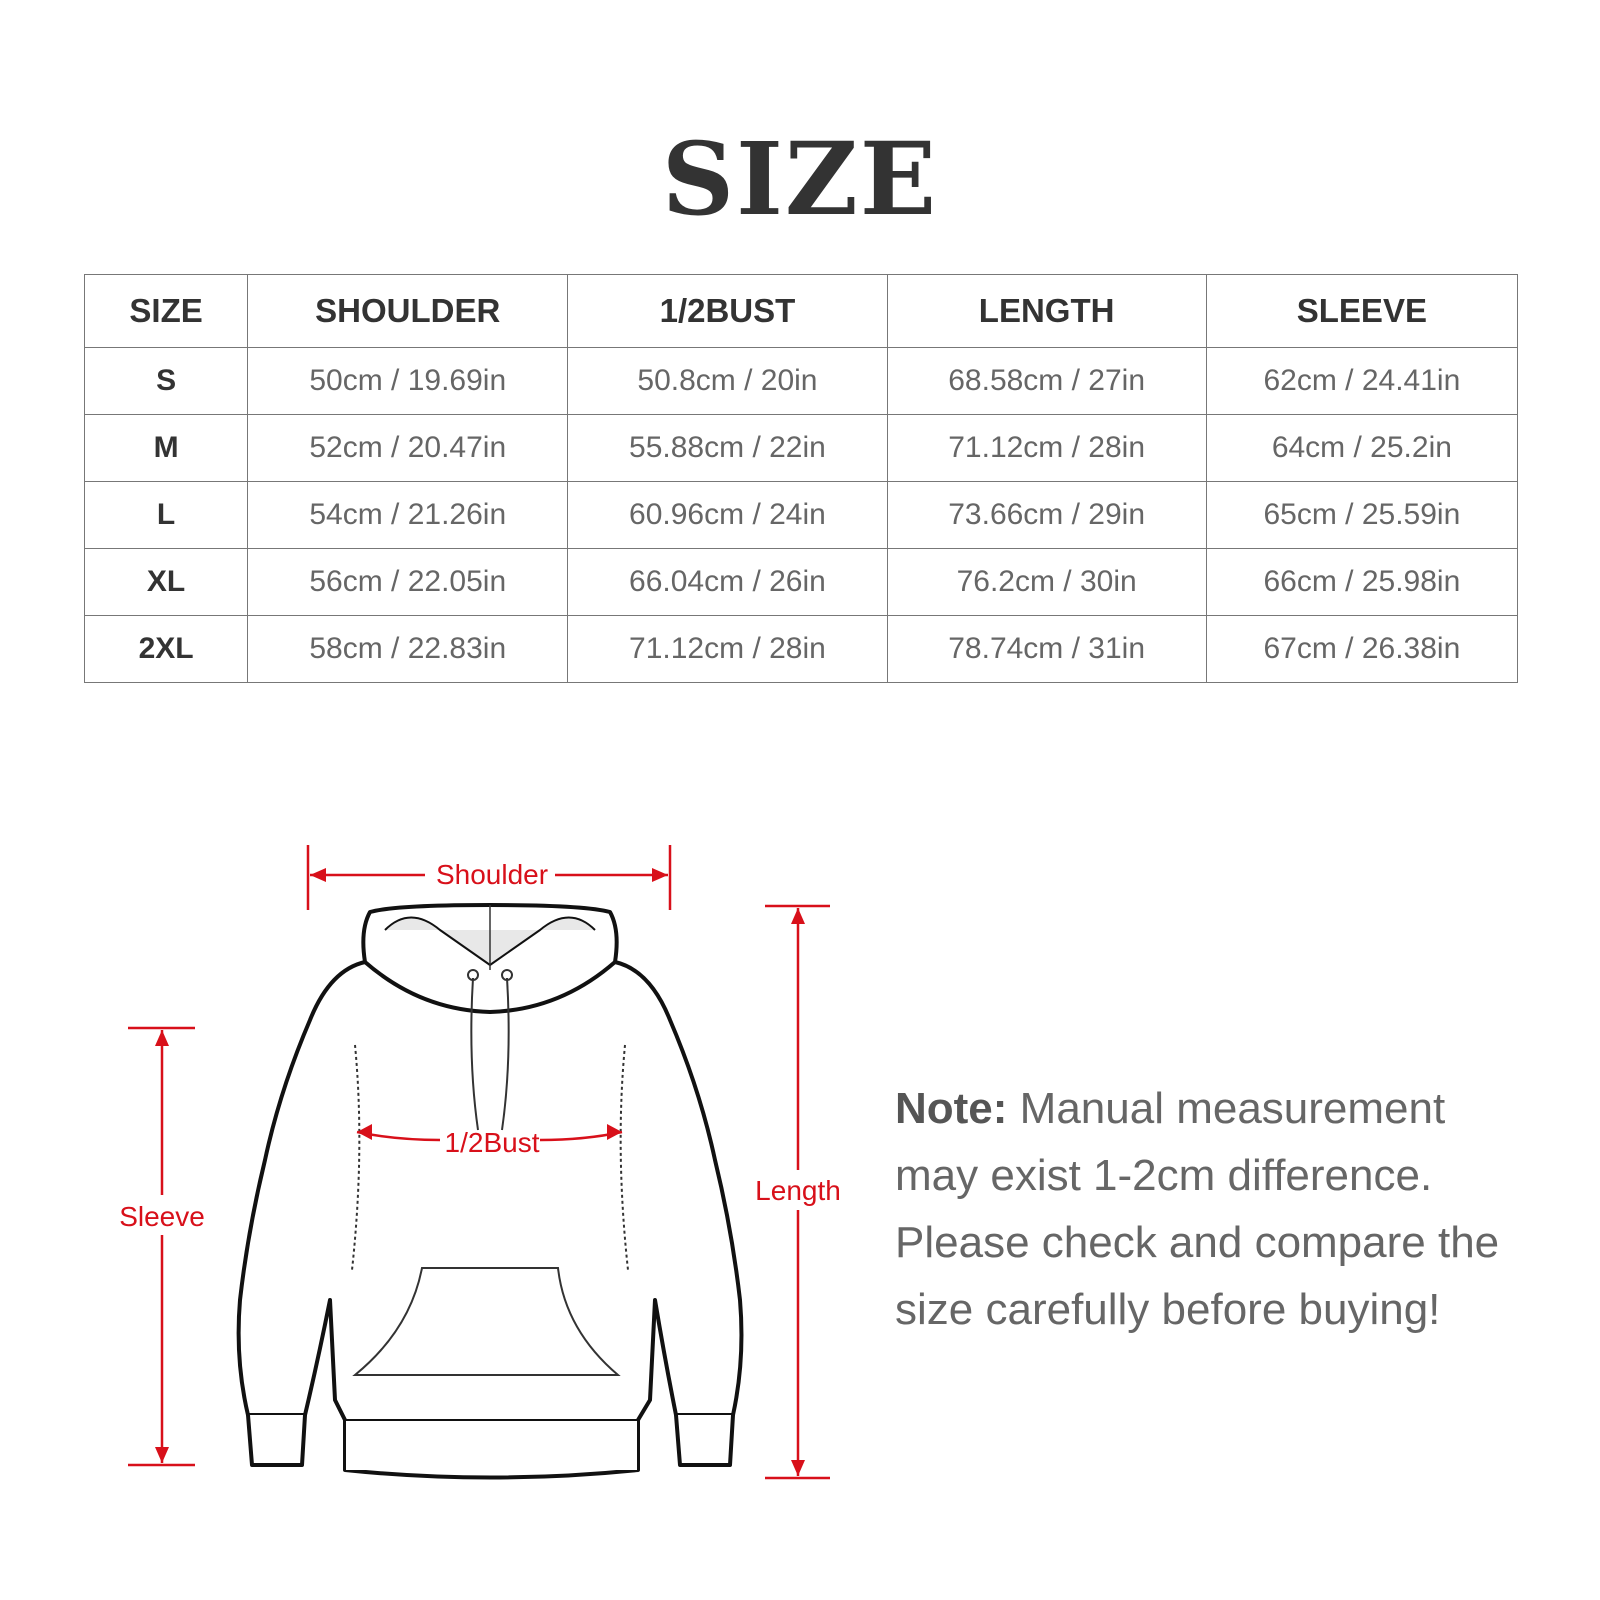  I want to click on length-label: Length, so click(798, 1190).